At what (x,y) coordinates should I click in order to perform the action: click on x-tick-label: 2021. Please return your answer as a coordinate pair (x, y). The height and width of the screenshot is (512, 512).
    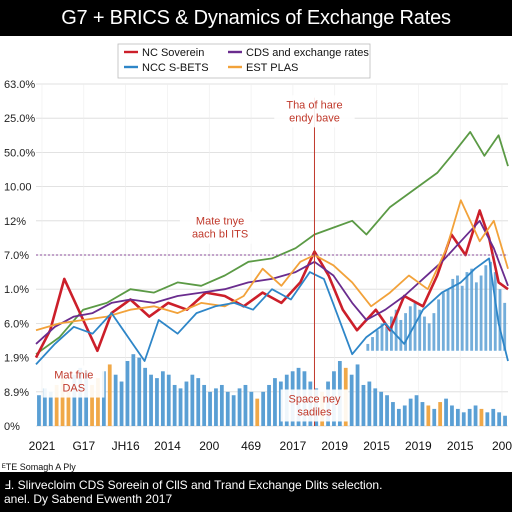
    Looking at the image, I should click on (42, 446).